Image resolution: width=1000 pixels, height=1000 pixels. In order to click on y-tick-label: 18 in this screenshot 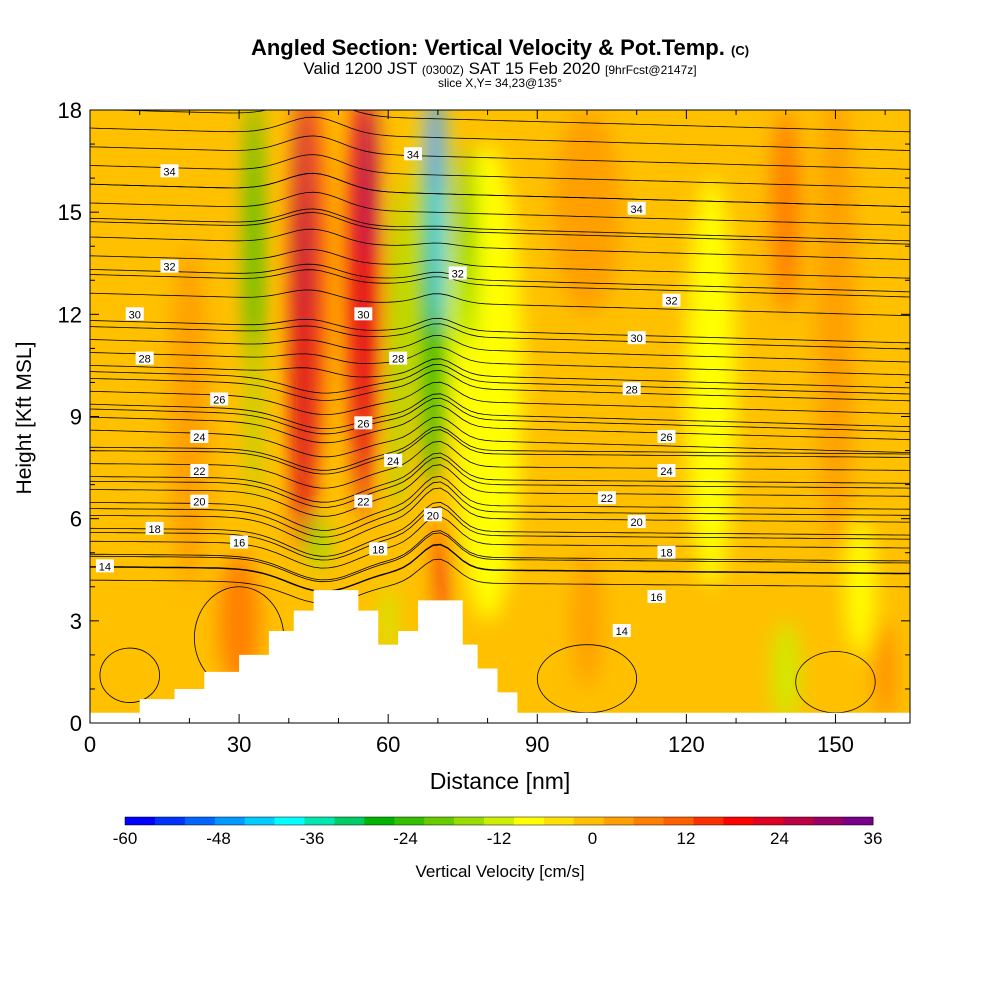, I will do `click(70, 110)`.